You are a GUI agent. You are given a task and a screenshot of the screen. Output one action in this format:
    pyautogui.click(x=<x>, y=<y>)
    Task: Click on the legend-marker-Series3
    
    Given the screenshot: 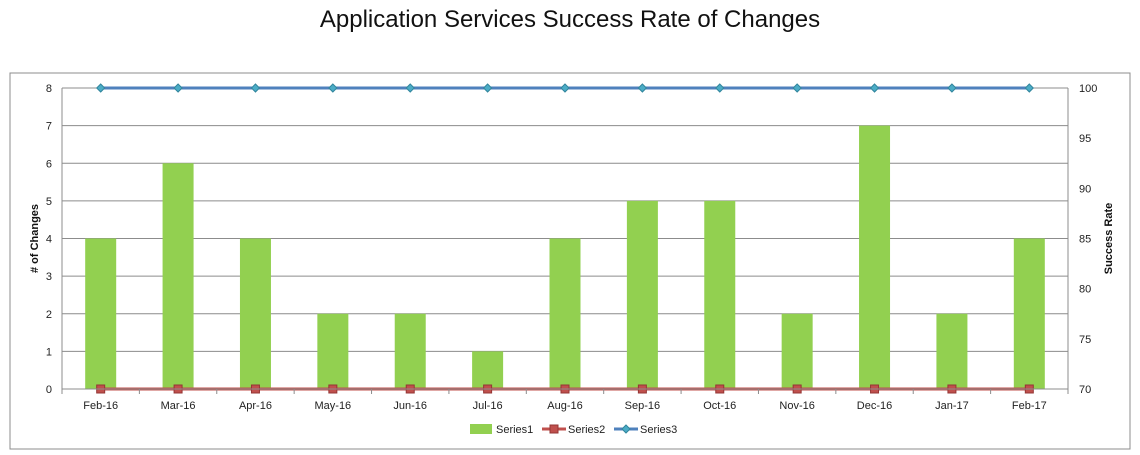 What is the action you would take?
    pyautogui.click(x=626, y=429)
    